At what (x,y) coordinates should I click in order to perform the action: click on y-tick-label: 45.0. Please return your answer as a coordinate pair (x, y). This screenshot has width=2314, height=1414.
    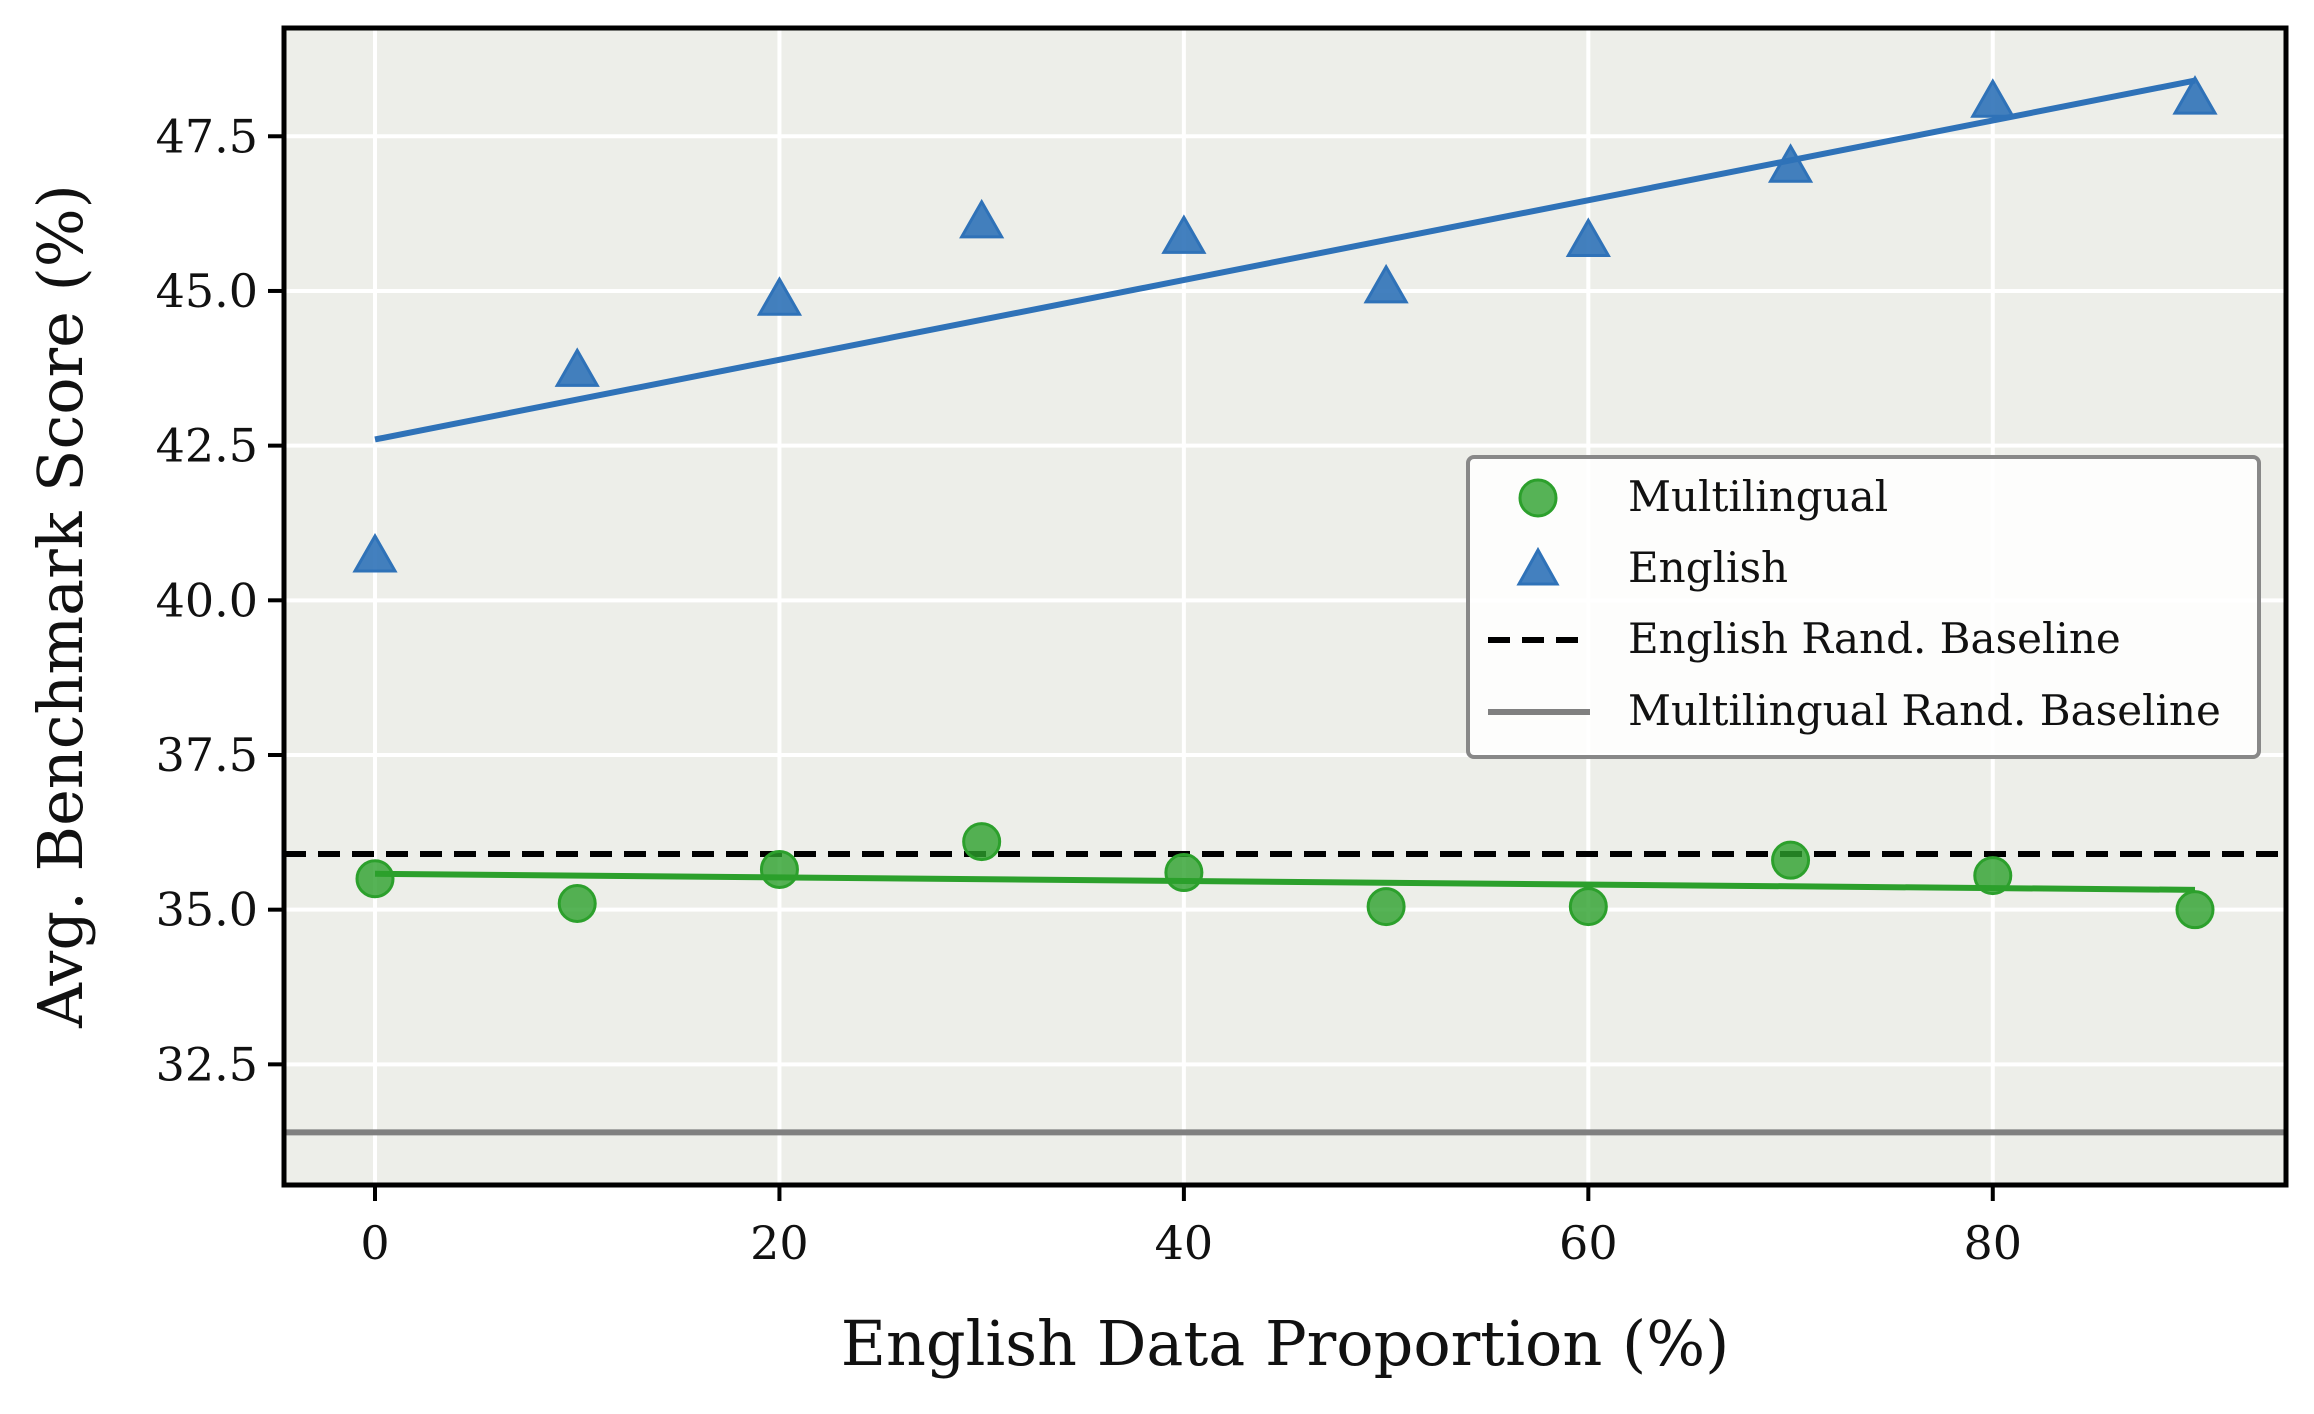
    Looking at the image, I should click on (207, 291).